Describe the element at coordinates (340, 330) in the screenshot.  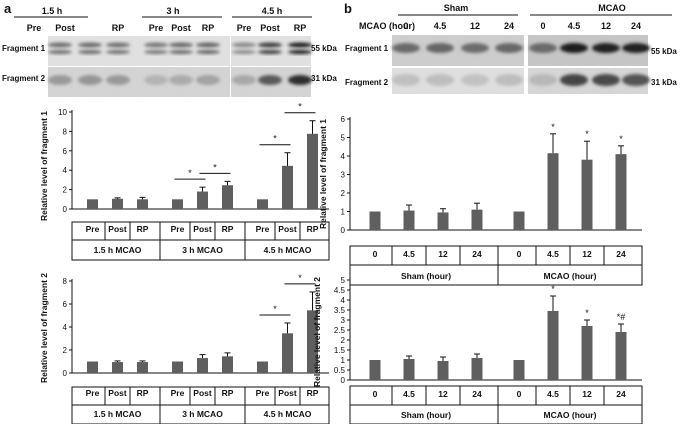
I see `y-tick-label: 2.5` at that location.